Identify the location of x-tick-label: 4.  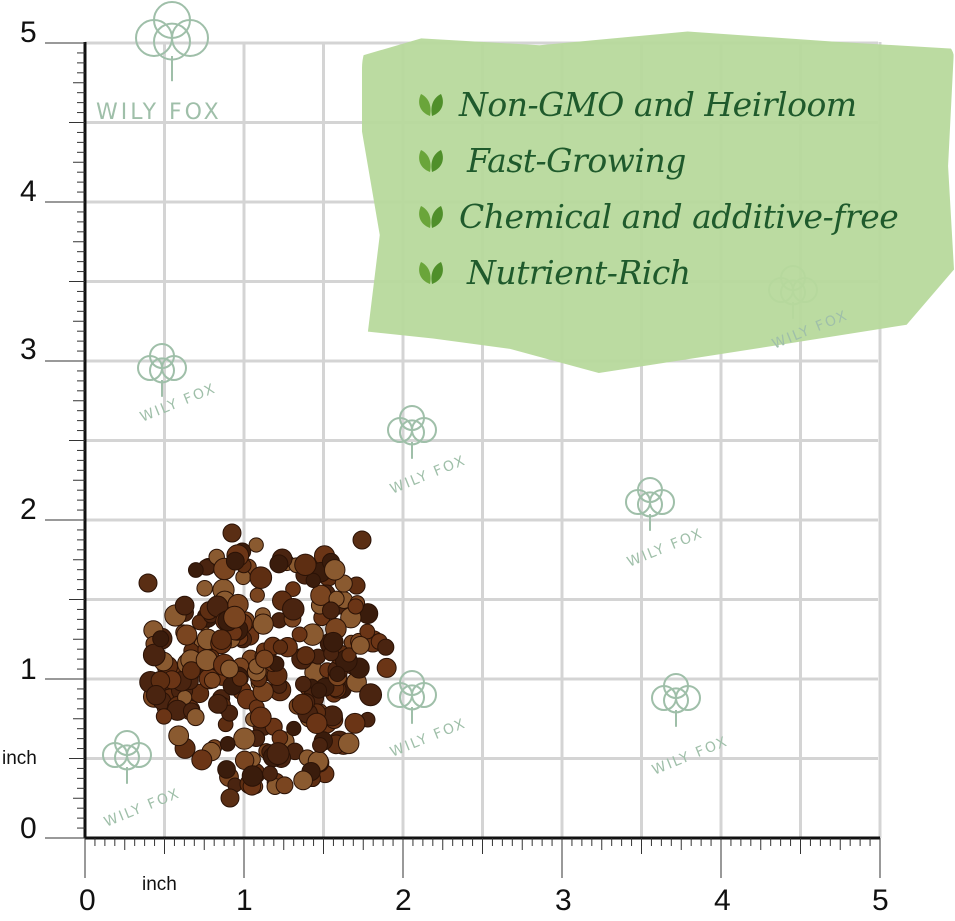
(722, 900).